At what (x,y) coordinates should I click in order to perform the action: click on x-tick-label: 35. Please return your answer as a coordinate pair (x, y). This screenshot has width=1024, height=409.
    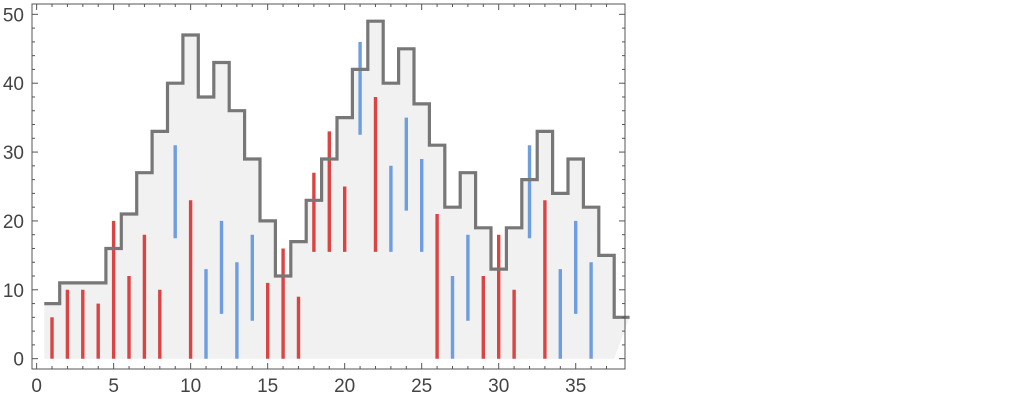
    Looking at the image, I should click on (575, 386).